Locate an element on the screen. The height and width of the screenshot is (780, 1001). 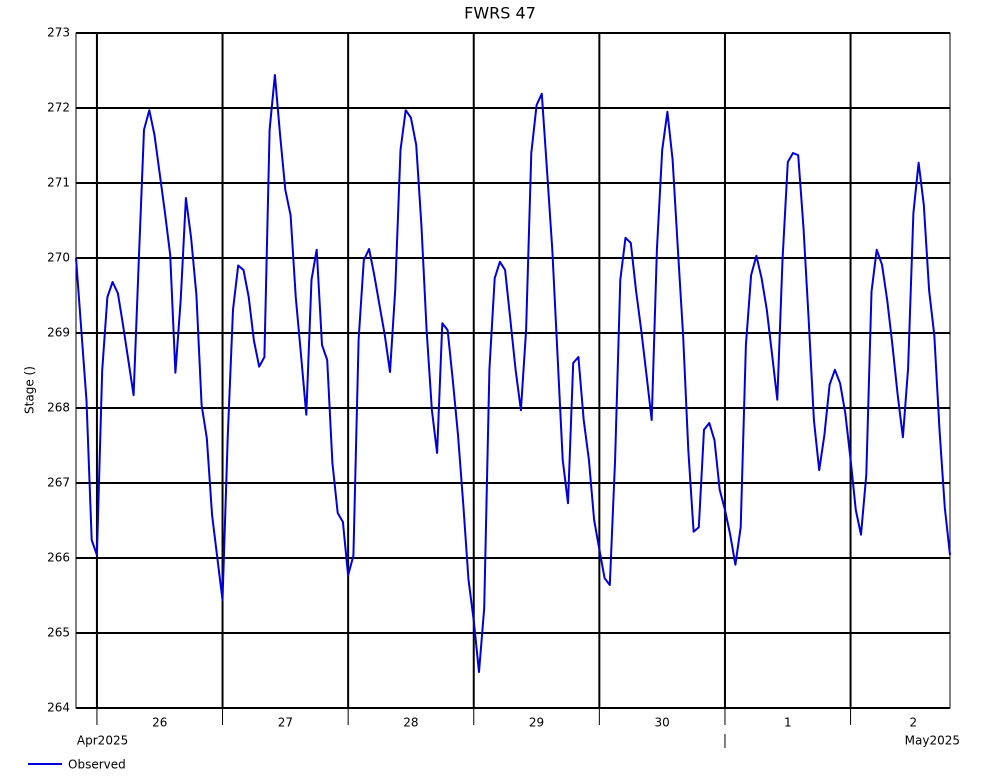
x-tick-label: 1 is located at coordinates (788, 723).